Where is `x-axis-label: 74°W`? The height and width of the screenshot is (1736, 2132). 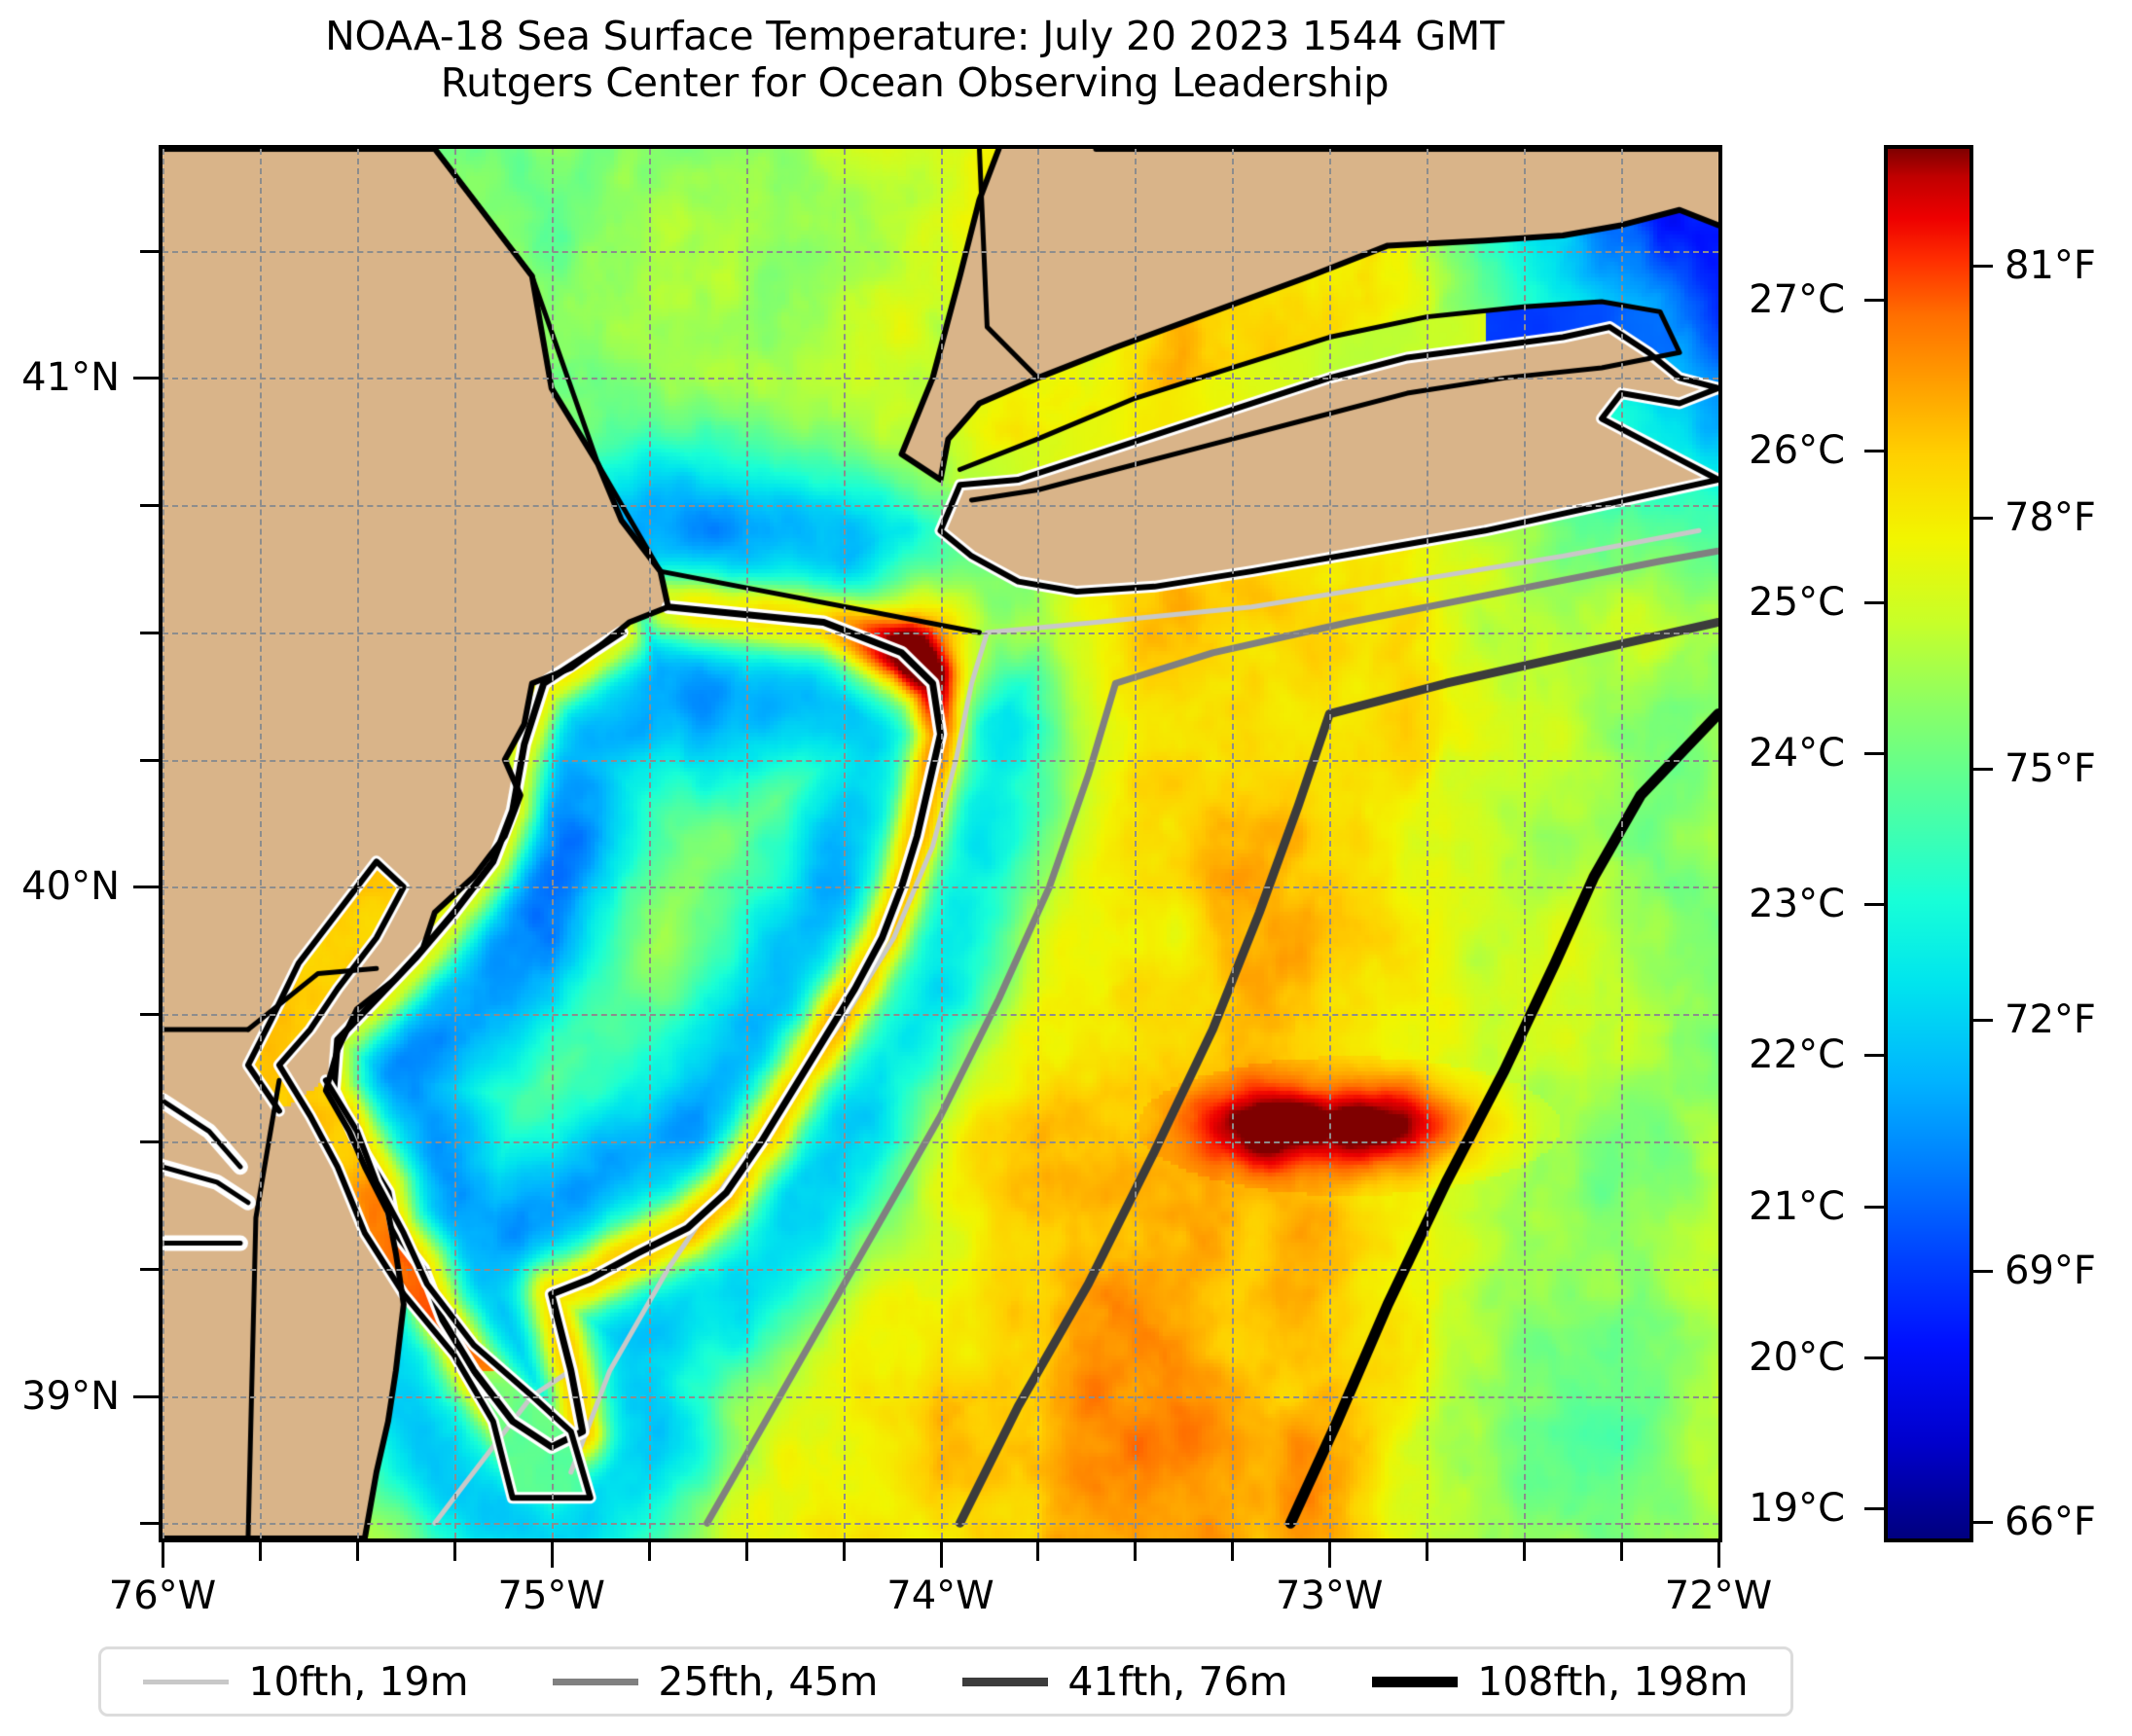
x-axis-label: 74°W is located at coordinates (940, 1596).